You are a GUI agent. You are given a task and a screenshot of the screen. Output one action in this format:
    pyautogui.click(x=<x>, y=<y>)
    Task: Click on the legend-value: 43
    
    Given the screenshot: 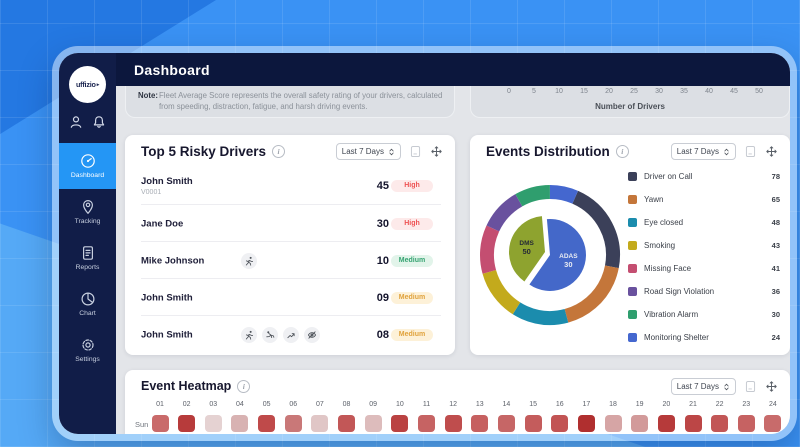 What is the action you would take?
    pyautogui.click(x=775, y=245)
    